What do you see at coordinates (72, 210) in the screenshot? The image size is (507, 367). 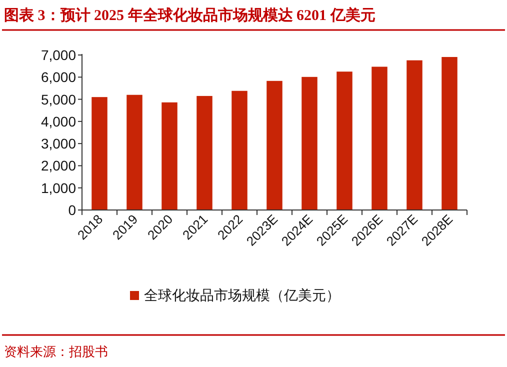 I see `y-tick-label: 0` at bounding box center [72, 210].